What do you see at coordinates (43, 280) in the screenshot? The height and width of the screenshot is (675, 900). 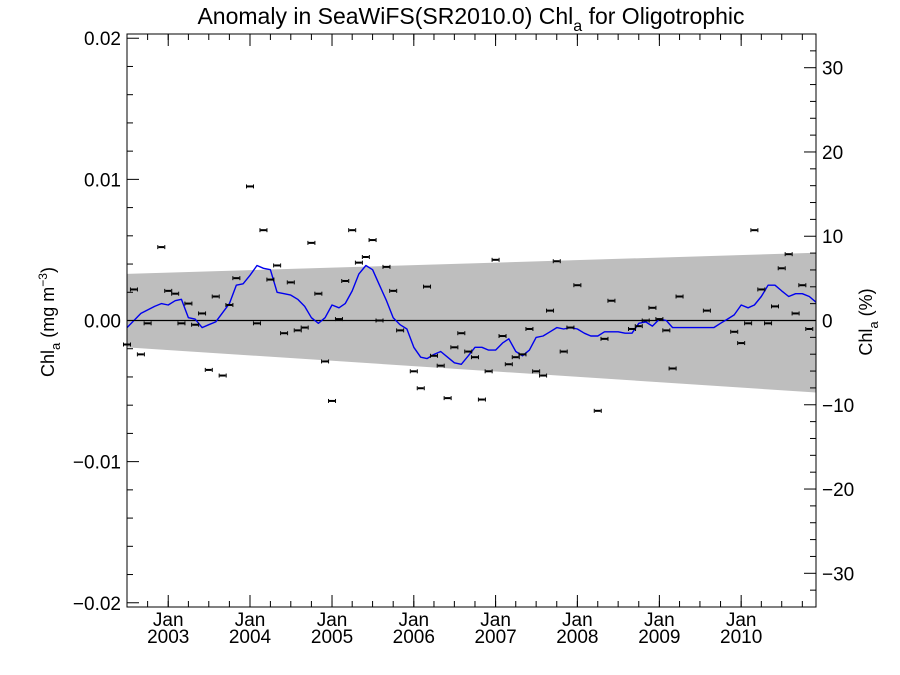 I see `y-left-label-sup: −3` at bounding box center [43, 280].